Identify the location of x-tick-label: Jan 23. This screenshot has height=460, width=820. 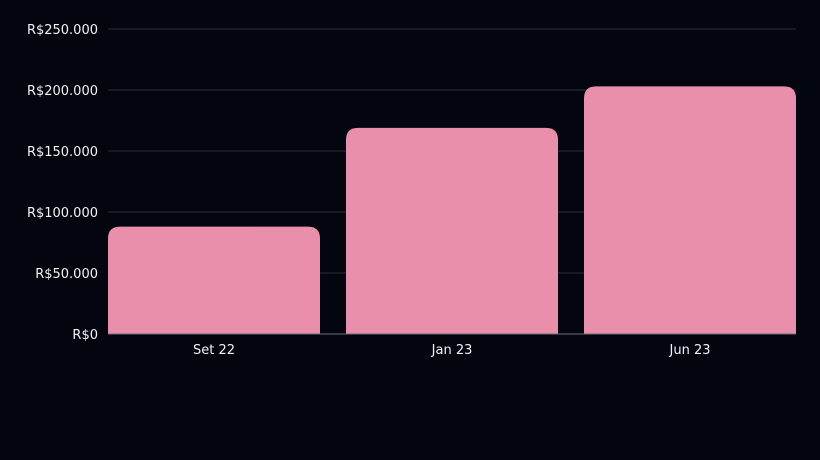
(452, 350).